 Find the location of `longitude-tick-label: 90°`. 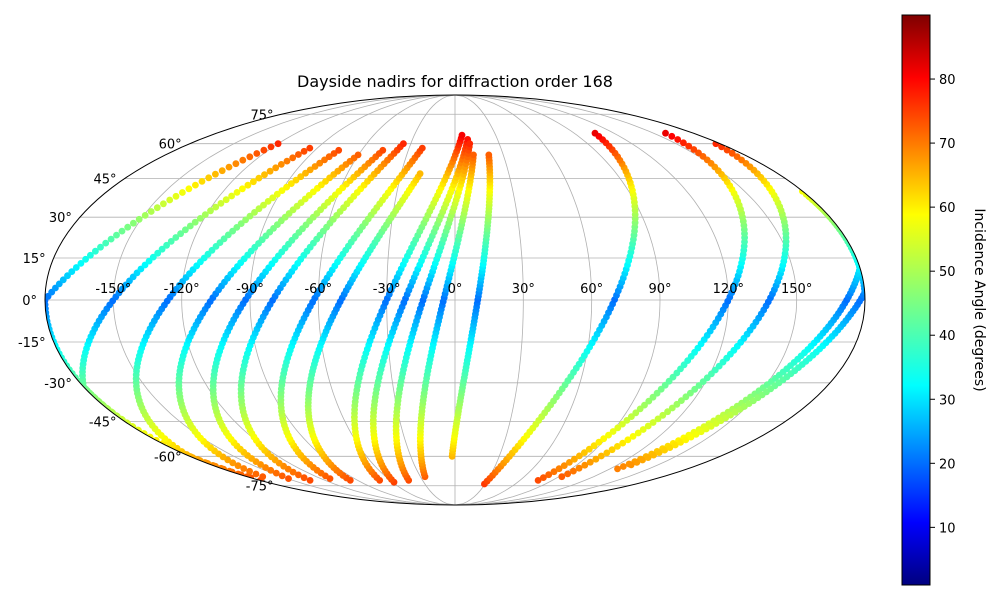

longitude-tick-label: 90° is located at coordinates (659, 289).